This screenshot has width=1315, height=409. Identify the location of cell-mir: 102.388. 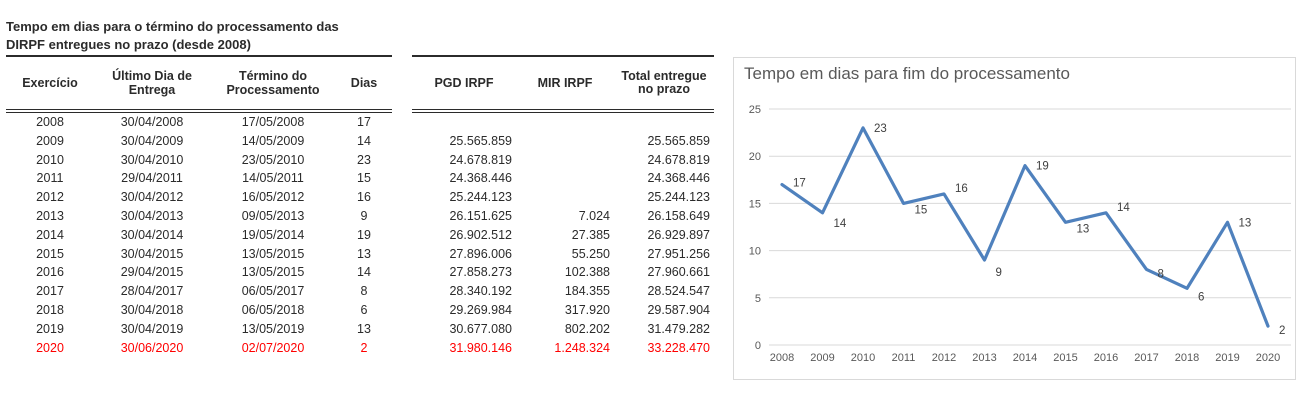
(587, 272).